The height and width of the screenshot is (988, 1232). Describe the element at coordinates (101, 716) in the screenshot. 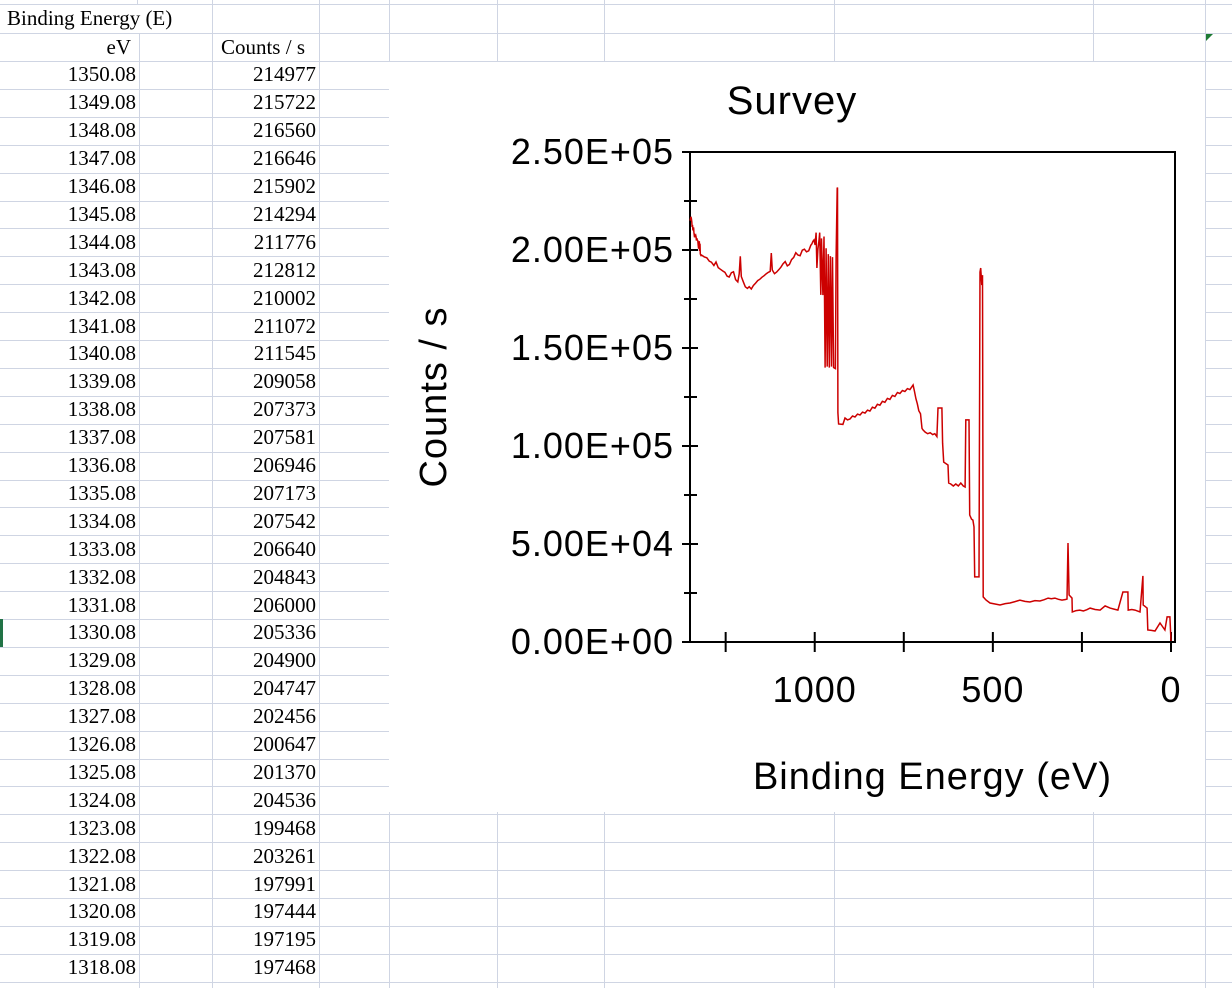

I see `cell-binding-energy: 1327.08` at that location.